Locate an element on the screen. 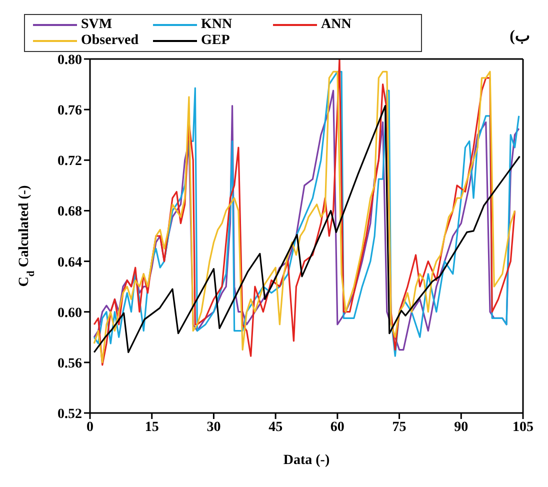  y-tick-label: 0.68 is located at coordinates (70, 212).